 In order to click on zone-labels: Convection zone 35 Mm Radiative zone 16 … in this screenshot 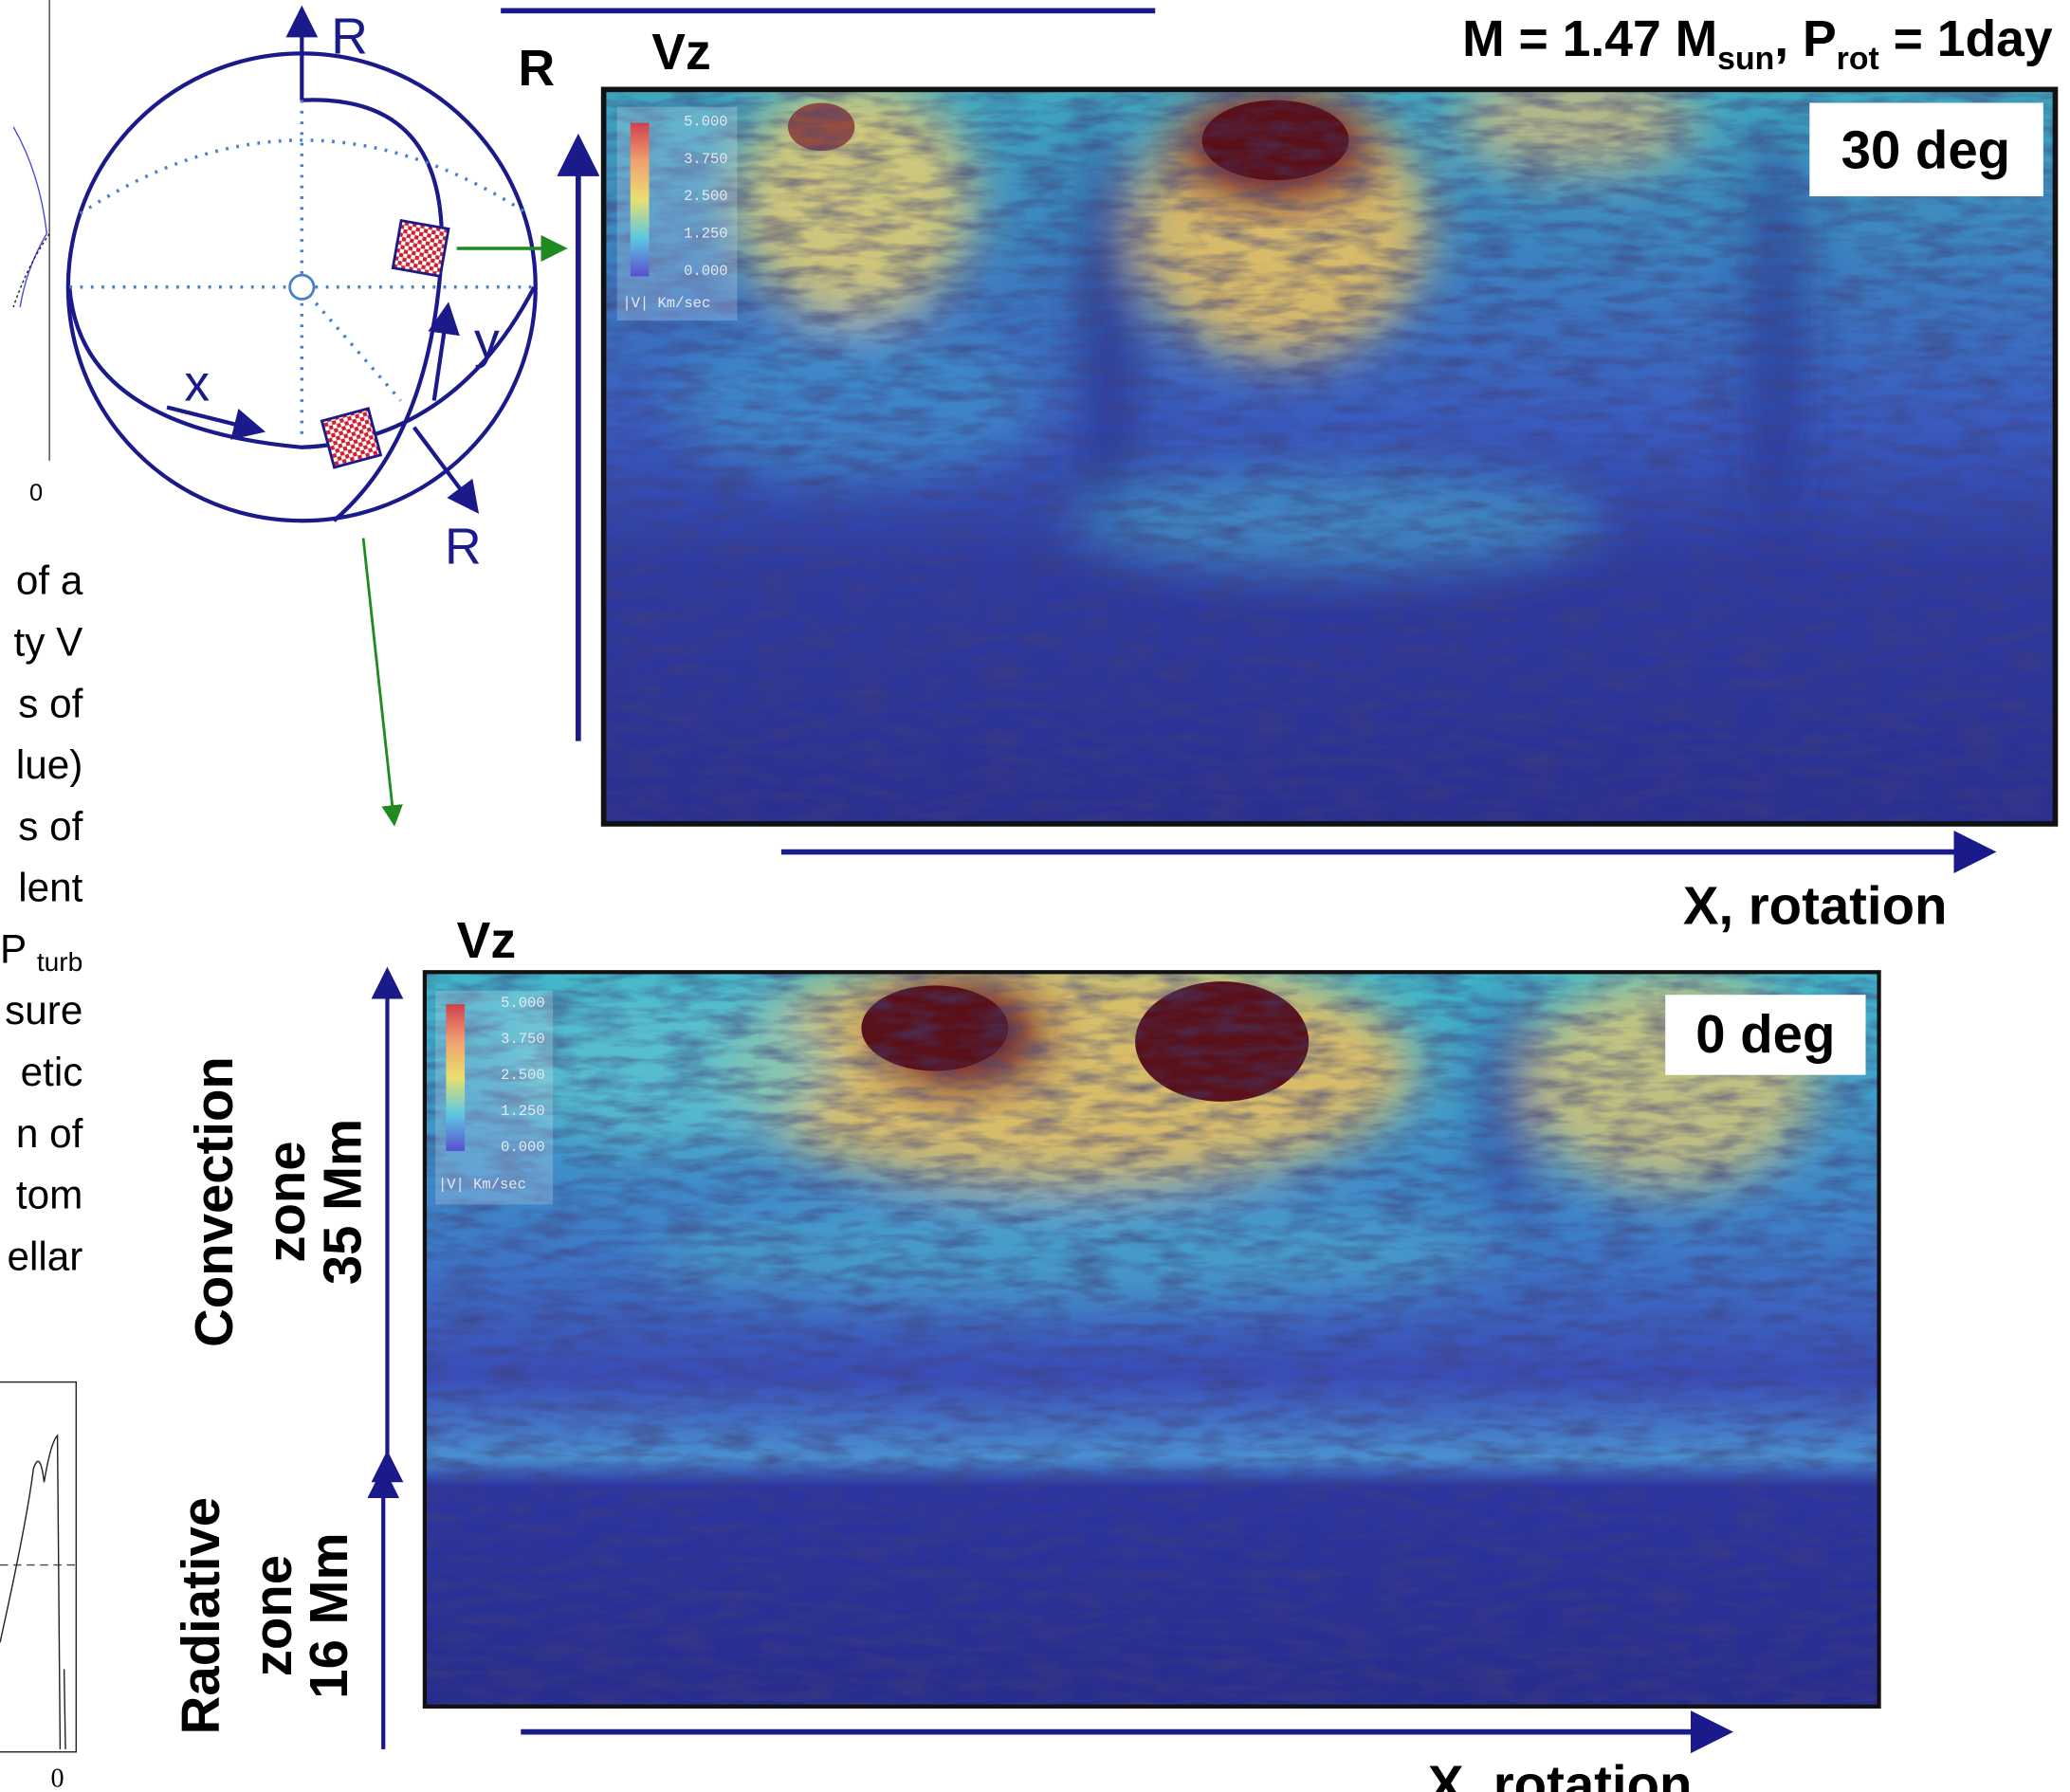, I will do `click(271, 1395)`.